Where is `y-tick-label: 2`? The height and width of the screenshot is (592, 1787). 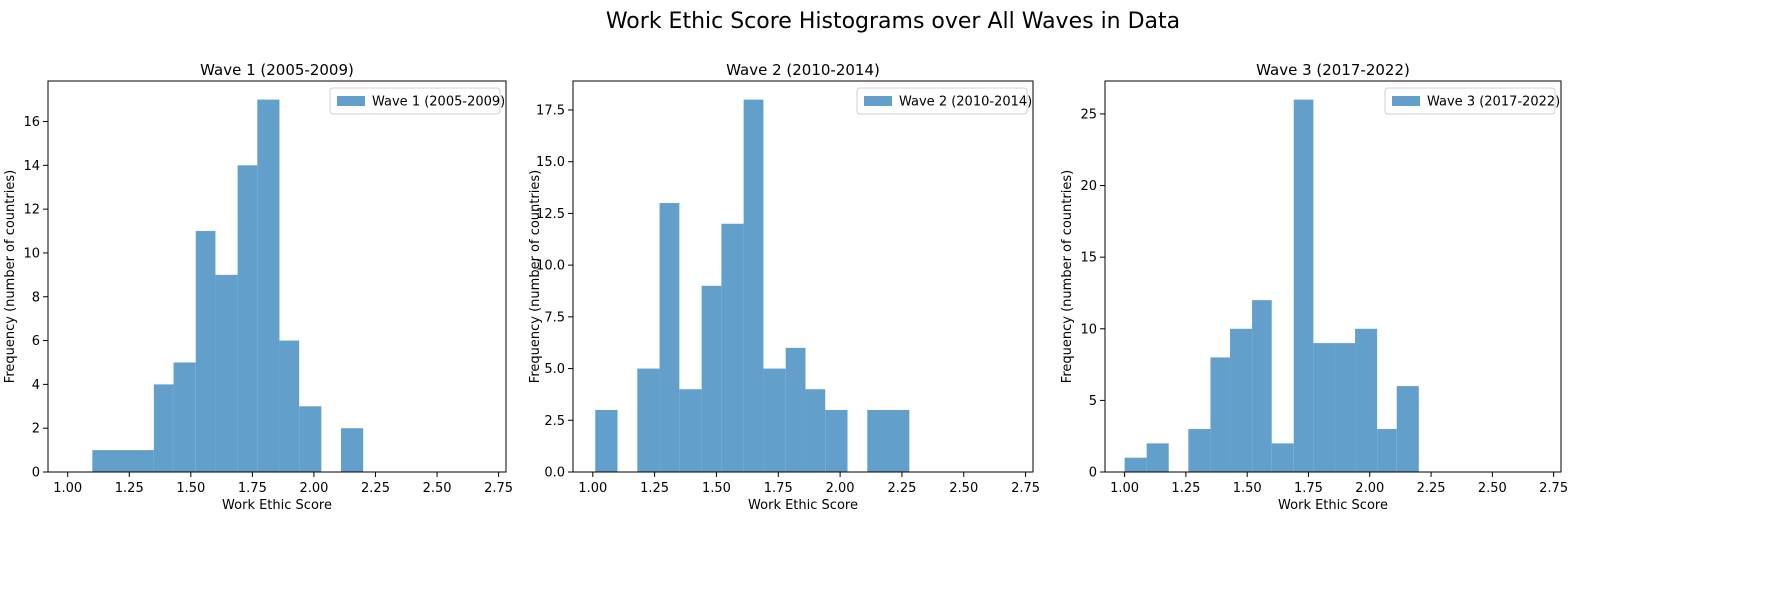
y-tick-label: 2 is located at coordinates (36, 429).